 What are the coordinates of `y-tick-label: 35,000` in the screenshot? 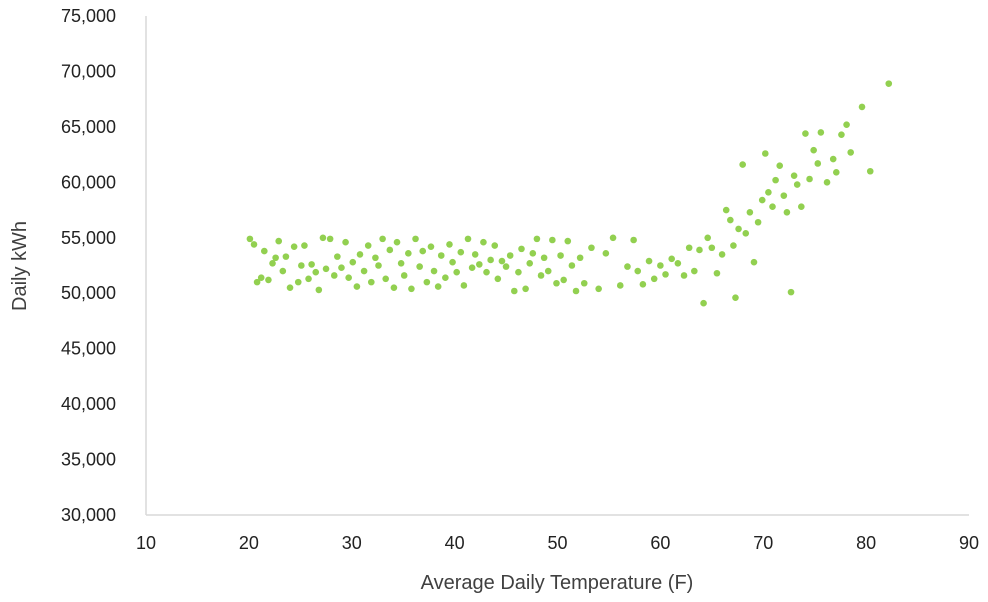 It's located at (88, 460).